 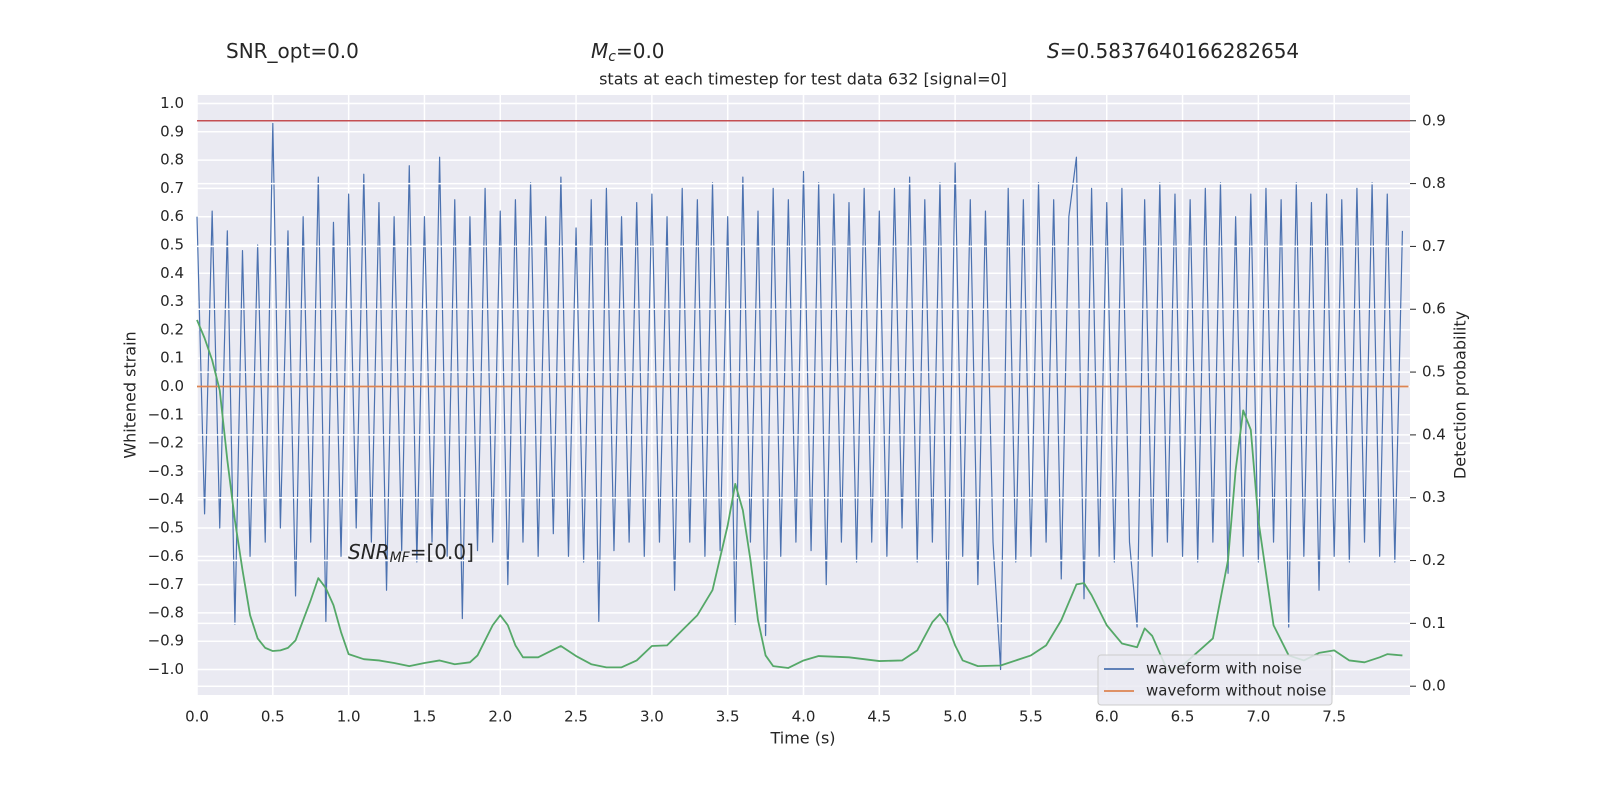 What do you see at coordinates (879, 717) in the screenshot?
I see `x-tick-label: 4.5` at bounding box center [879, 717].